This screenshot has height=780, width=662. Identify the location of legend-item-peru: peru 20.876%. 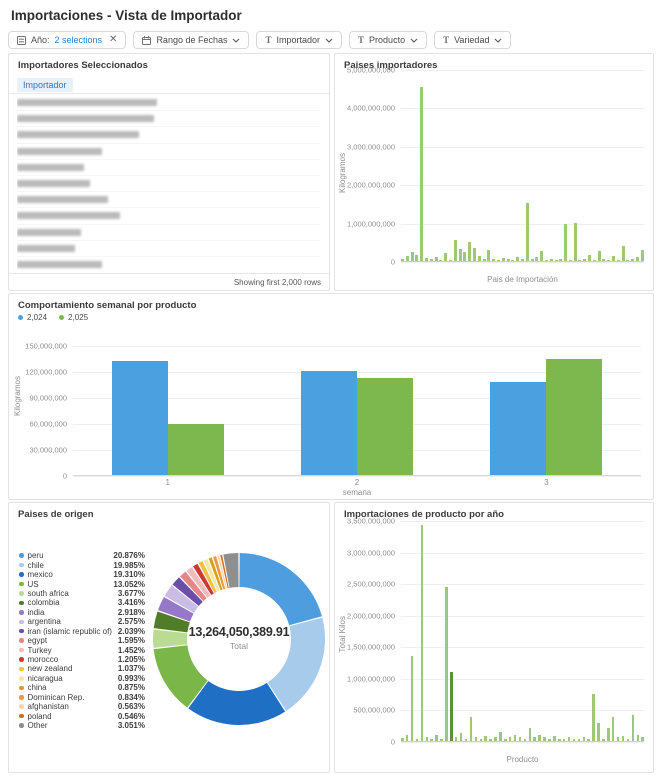
(82, 555).